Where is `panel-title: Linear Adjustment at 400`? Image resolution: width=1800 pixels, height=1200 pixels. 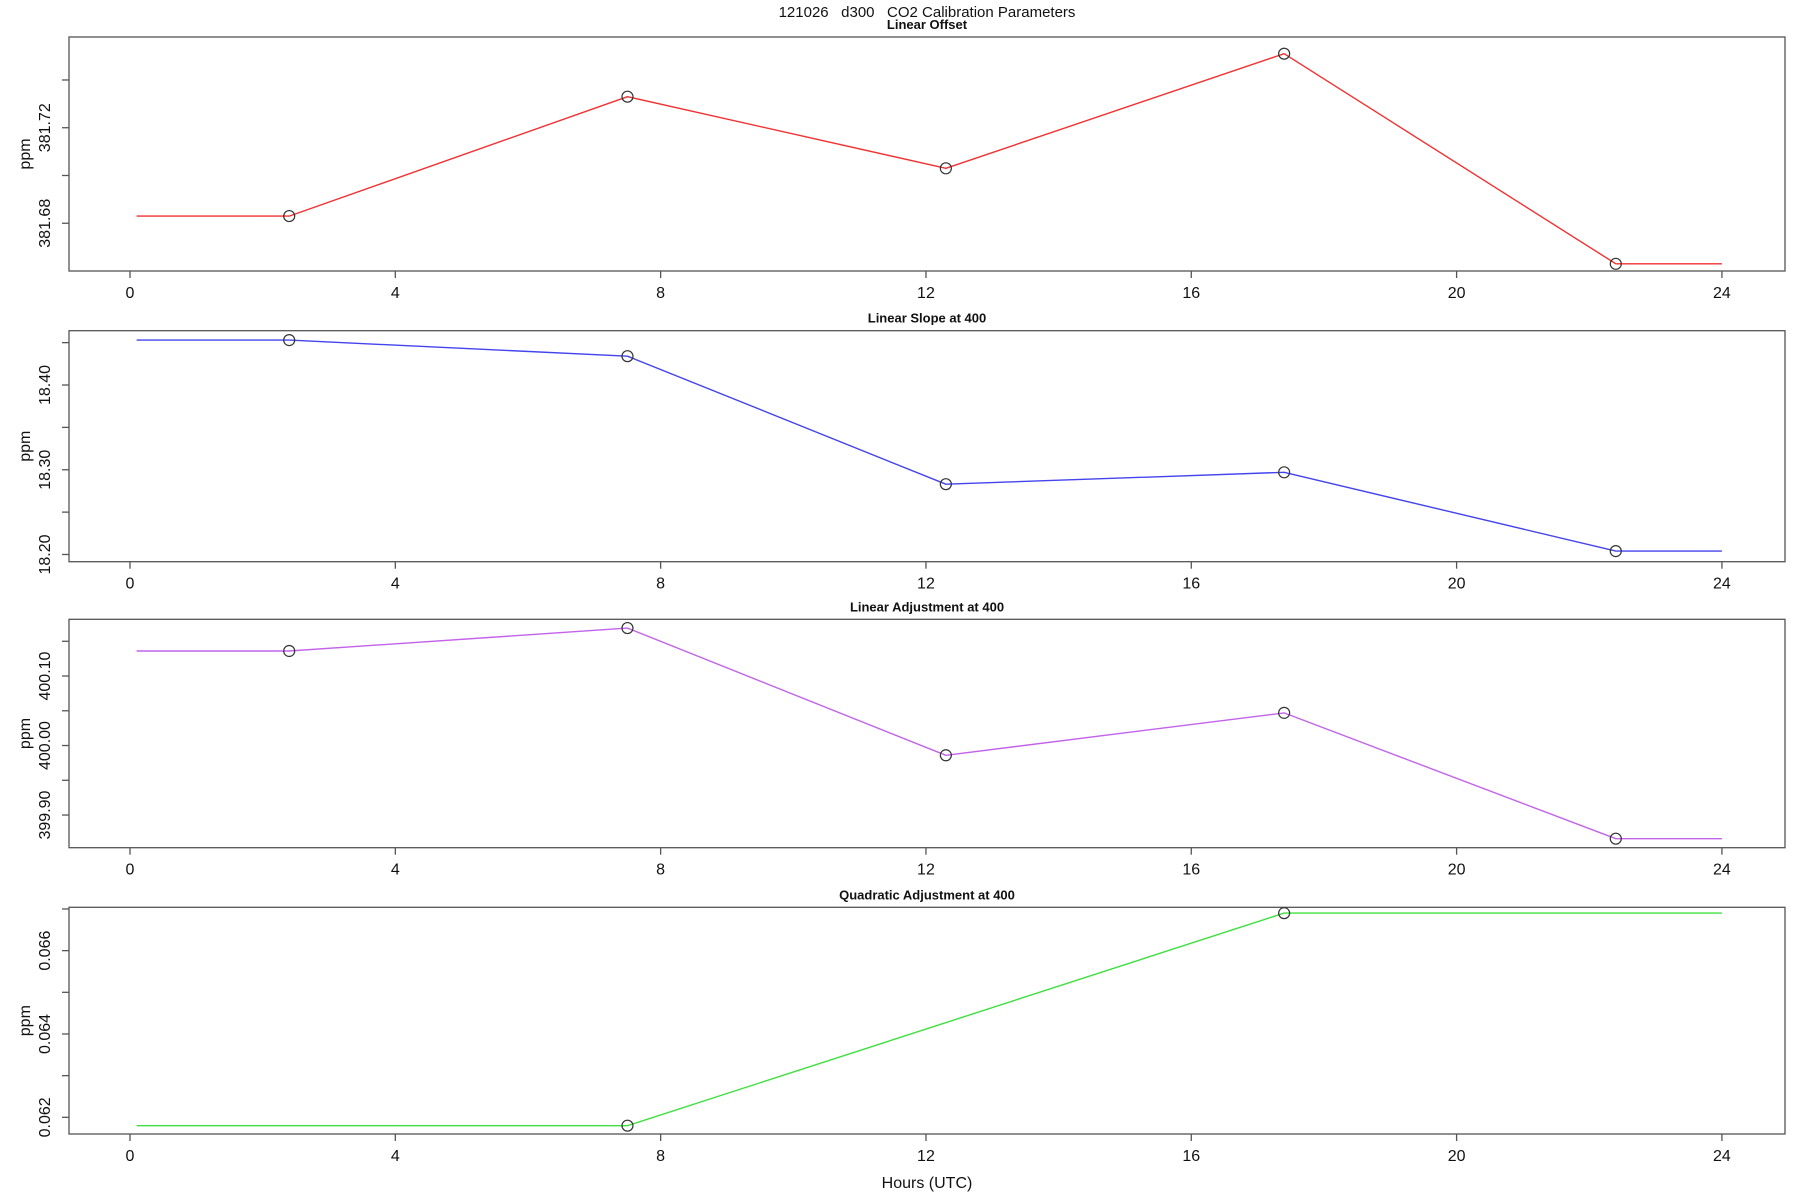
panel-title: Linear Adjustment at 400 is located at coordinates (927, 606).